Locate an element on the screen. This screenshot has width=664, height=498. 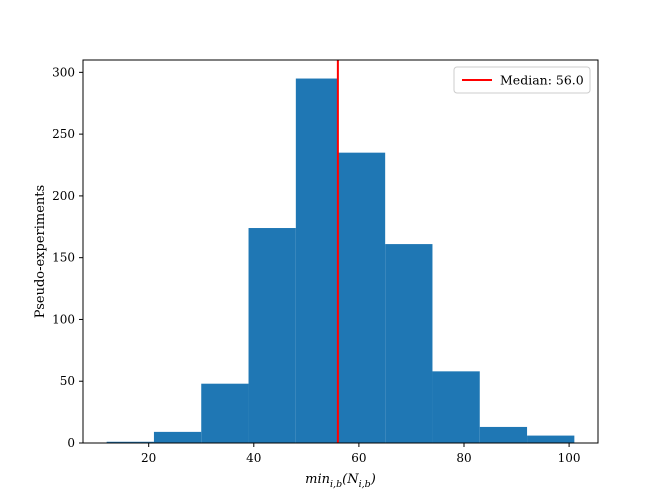
y-axis-ticks: 0 50 100 150 200 250 300 is located at coordinates (67, 257).